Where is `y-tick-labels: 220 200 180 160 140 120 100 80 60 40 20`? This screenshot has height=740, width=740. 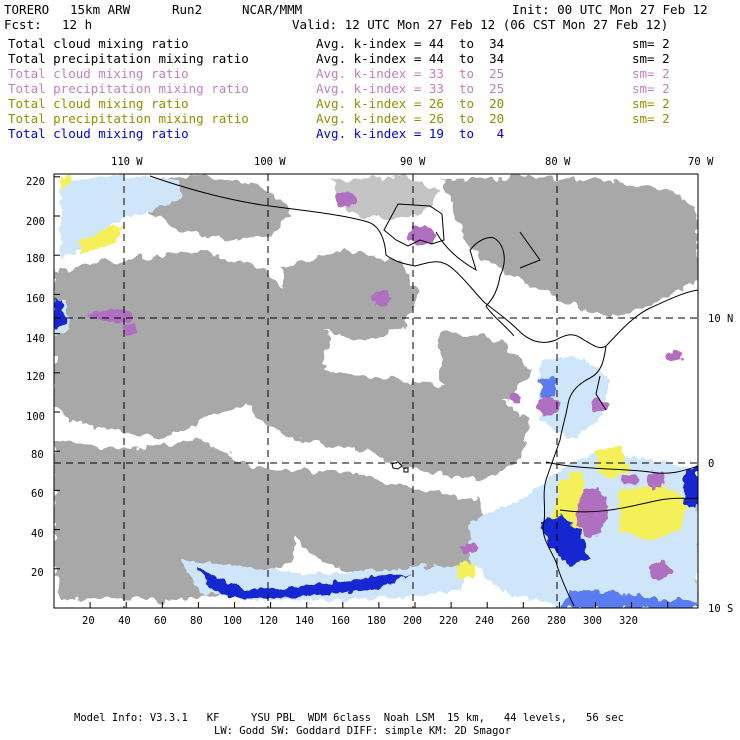 y-tick-labels: 220 200 180 160 140 120 100 80 60 40 20 is located at coordinates (35, 377).